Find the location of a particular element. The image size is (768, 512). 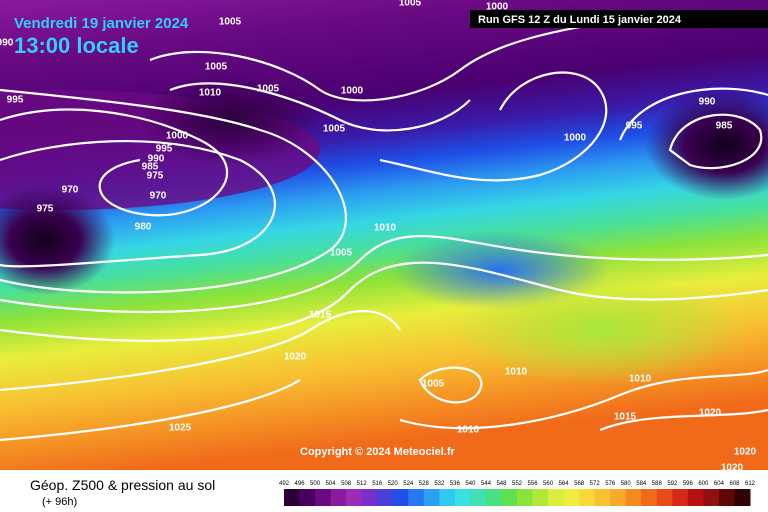

legend-title: Géop. Z500 & pression au sol is located at coordinates (122, 485).